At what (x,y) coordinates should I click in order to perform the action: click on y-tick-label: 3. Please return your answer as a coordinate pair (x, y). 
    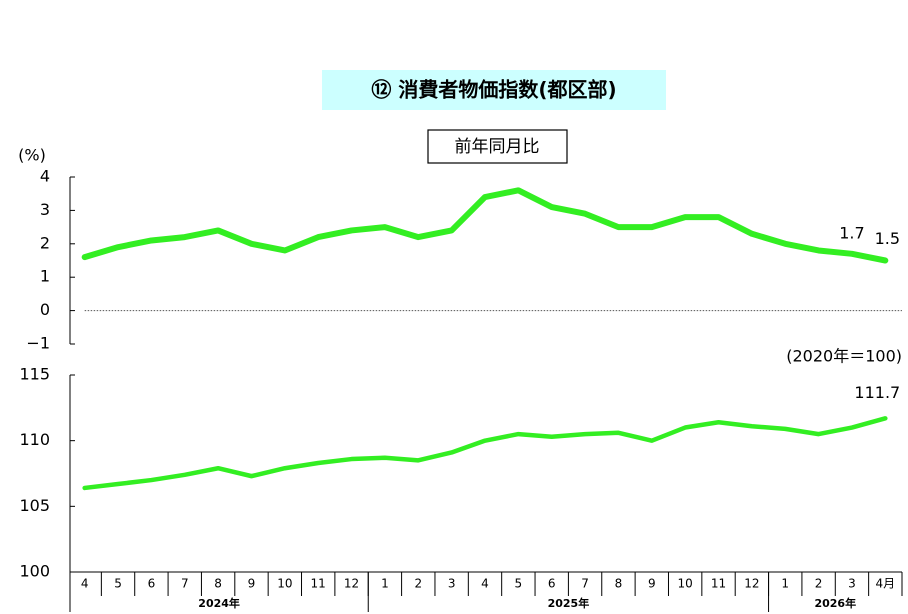
    Looking at the image, I should click on (45, 209).